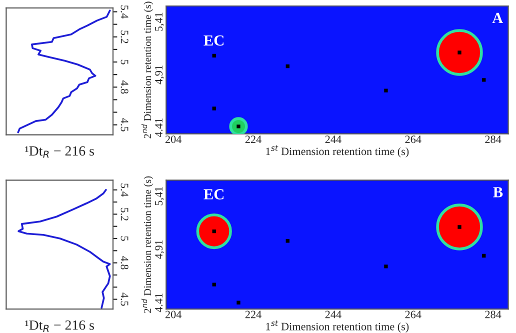 The width and height of the screenshot is (516, 333). Describe the element at coordinates (498, 17) in the screenshot. I see `annotation: A` at that location.